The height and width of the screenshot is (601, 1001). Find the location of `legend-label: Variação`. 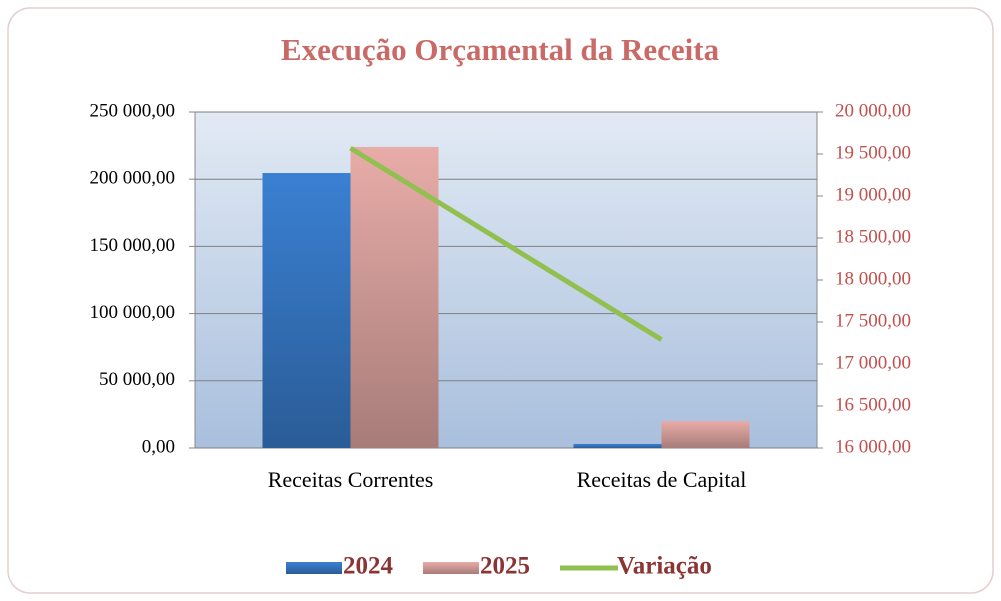

legend-label: Variação is located at coordinates (664, 566).